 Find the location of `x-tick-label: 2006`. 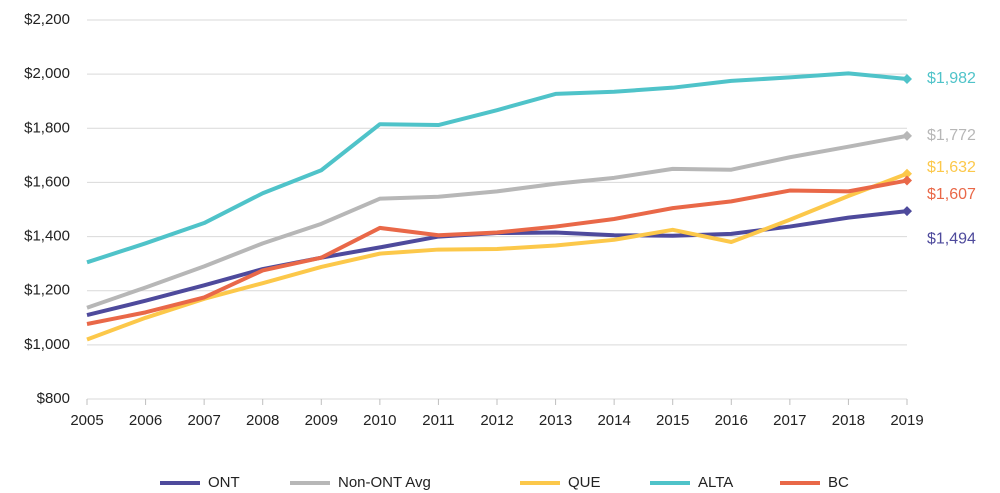

x-tick-label: 2006 is located at coordinates (145, 420).